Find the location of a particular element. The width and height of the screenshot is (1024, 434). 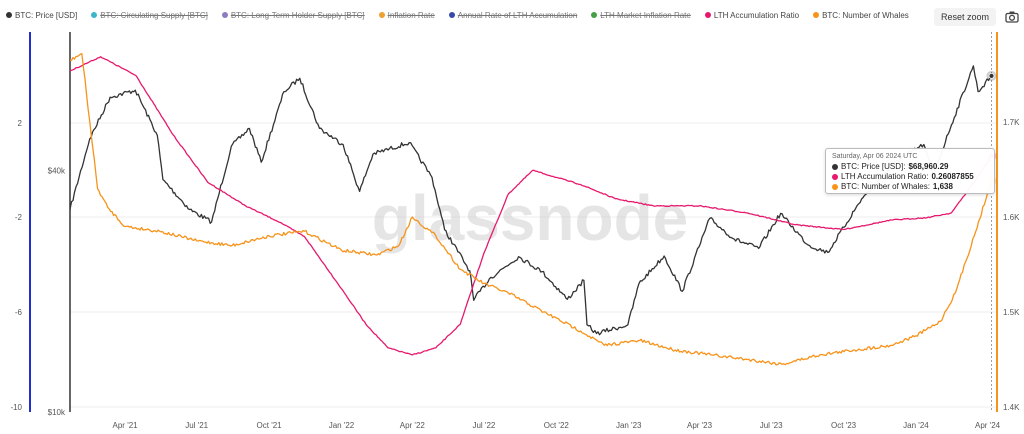

x-tick-label: Apr '22 is located at coordinates (413, 425).